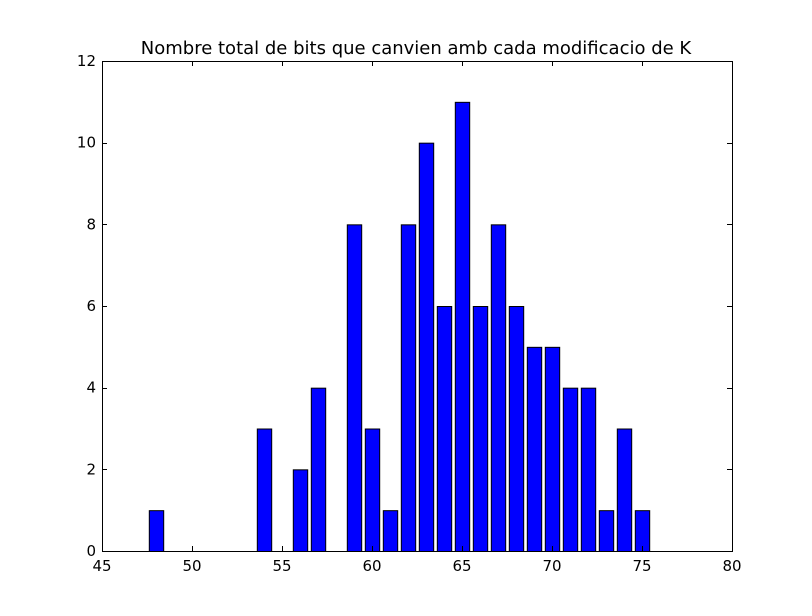 The width and height of the screenshot is (812, 616). Describe the element at coordinates (91, 306) in the screenshot. I see `y-tick-label-6: 6` at that location.